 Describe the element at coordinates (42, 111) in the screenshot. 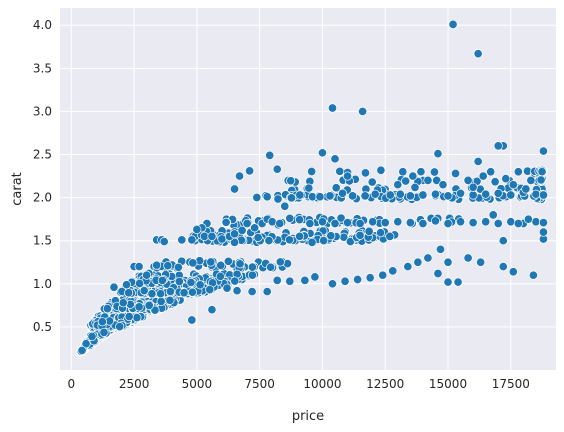

I see `y-tick-label: 3.0` at that location.